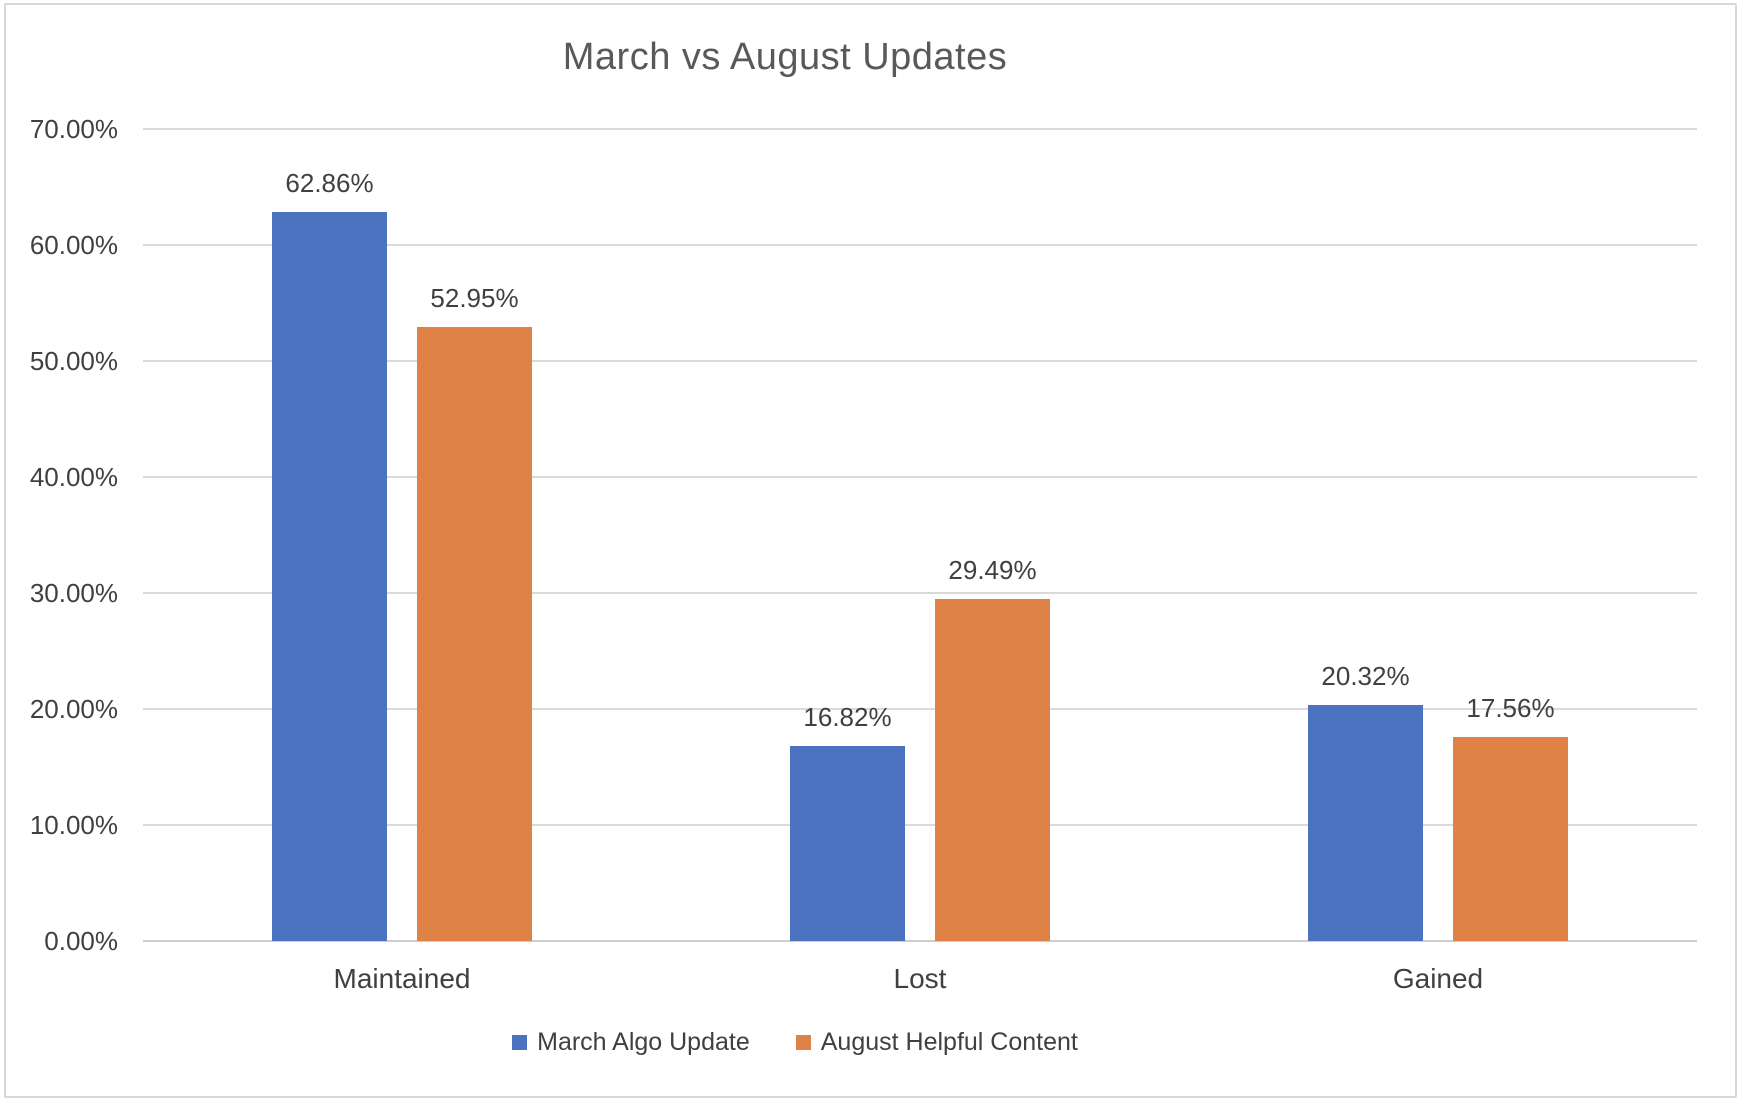  What do you see at coordinates (643, 1042) in the screenshot?
I see `legend-label: March Algo Update` at bounding box center [643, 1042].